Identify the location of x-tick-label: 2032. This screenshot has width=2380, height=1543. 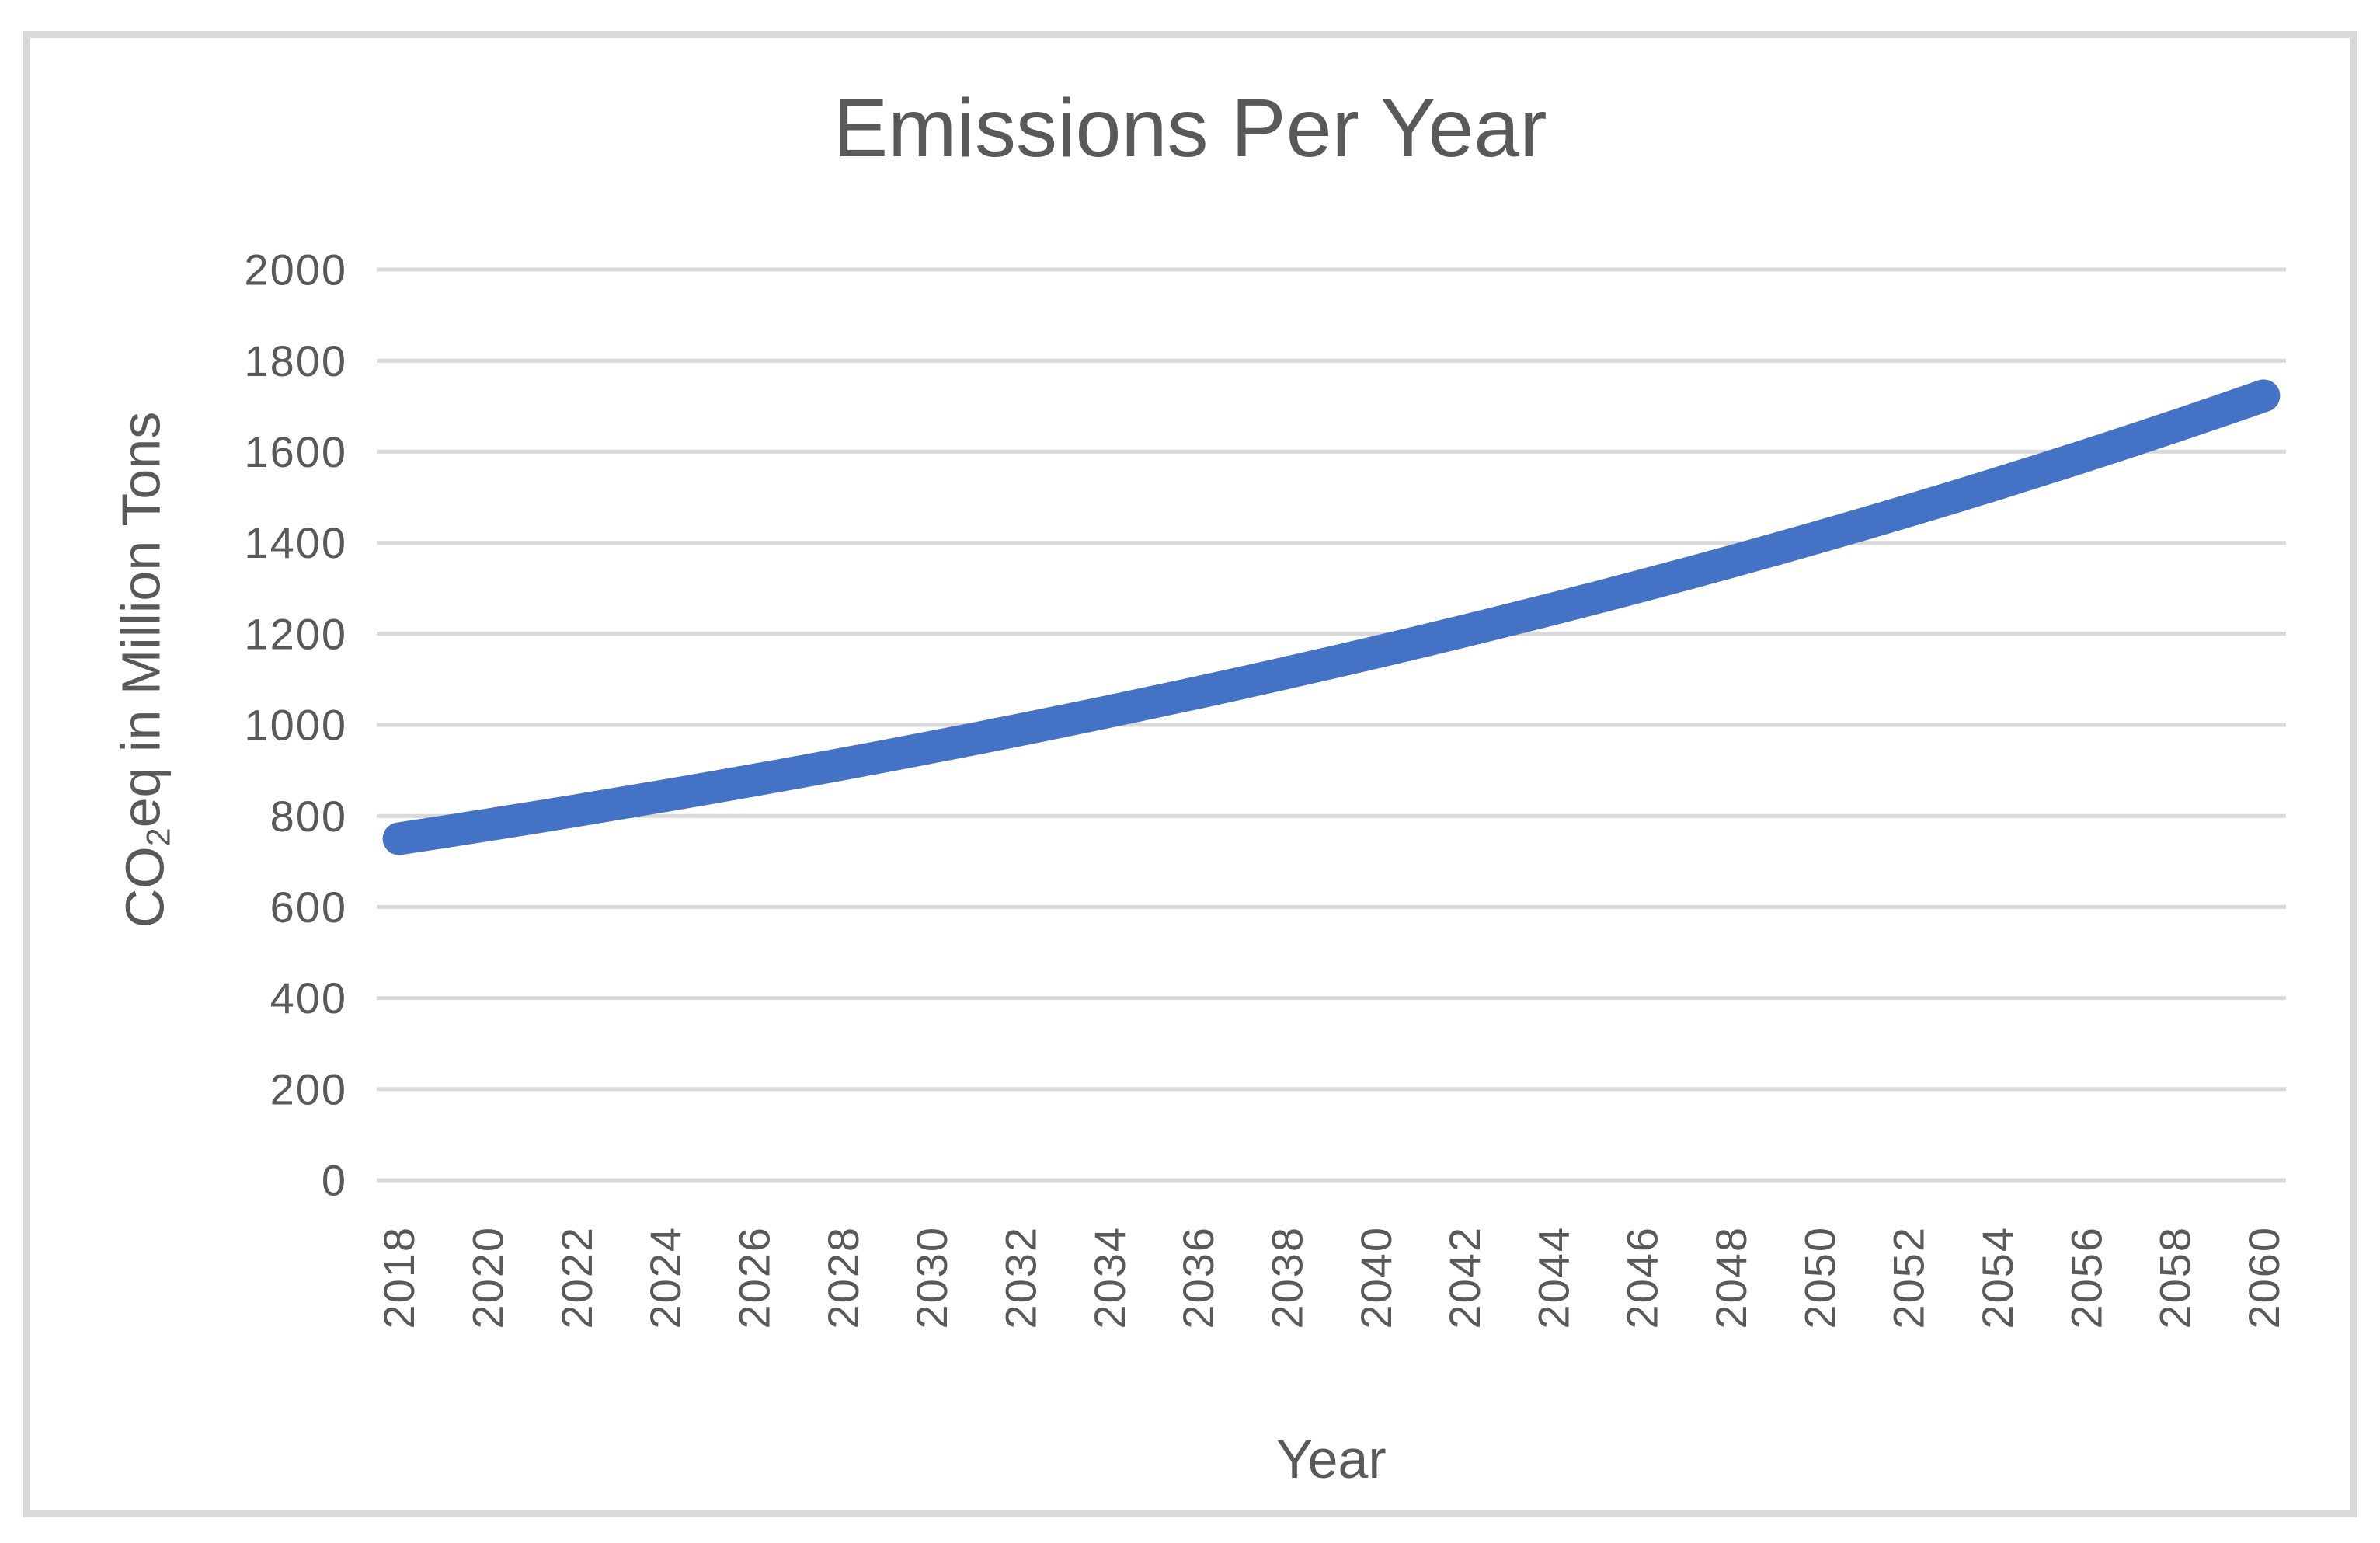
(1021, 1277).